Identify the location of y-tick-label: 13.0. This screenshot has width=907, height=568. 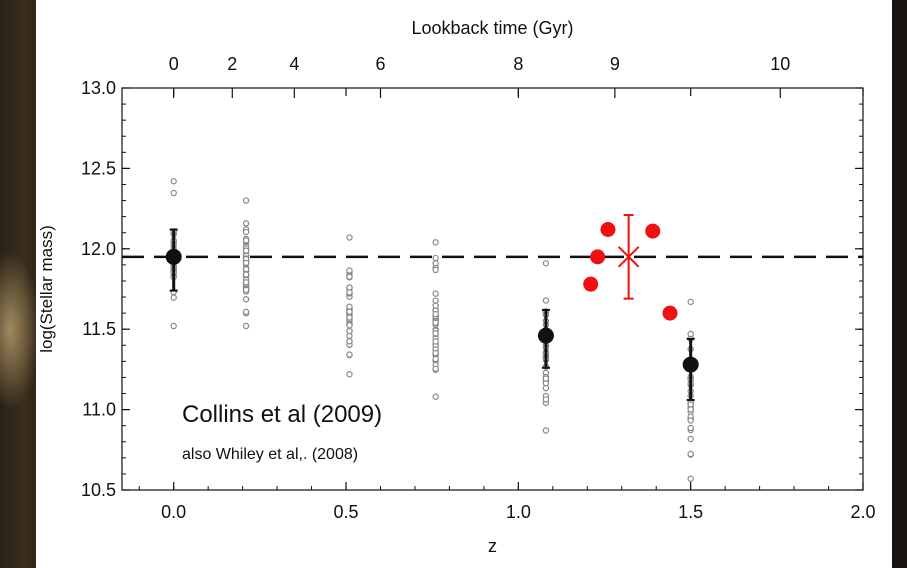
(98, 88).